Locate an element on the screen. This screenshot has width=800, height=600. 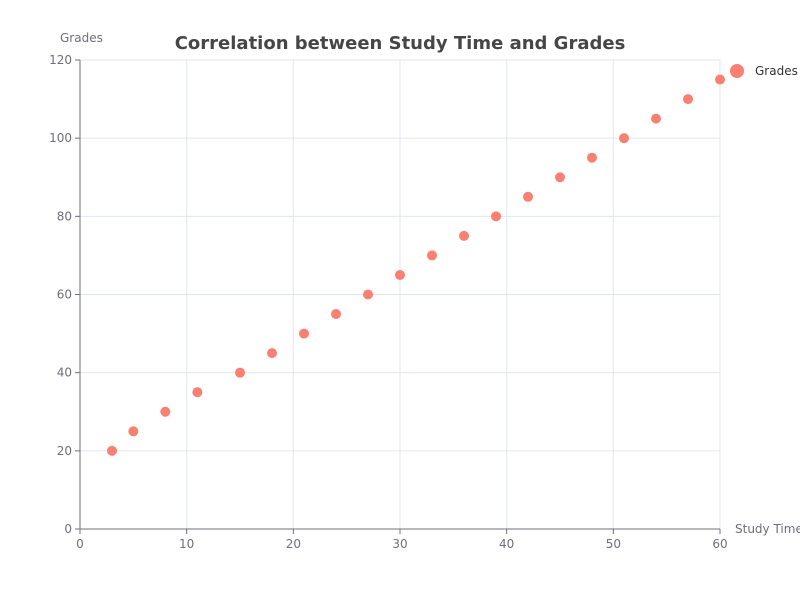
x-tick-label: 10 is located at coordinates (186, 544).